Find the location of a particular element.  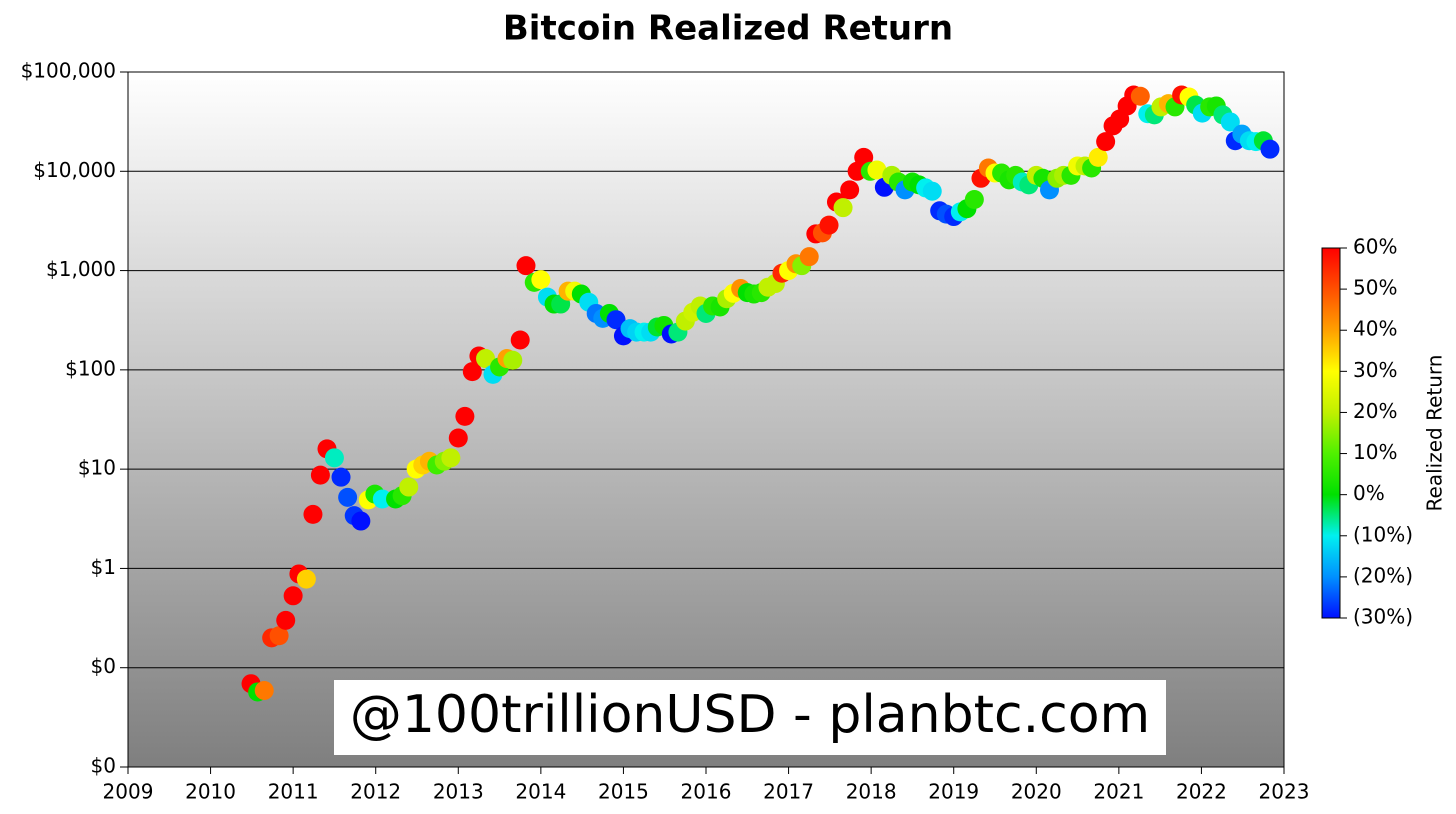

y-tick-label: $10 is located at coordinates (97, 468).